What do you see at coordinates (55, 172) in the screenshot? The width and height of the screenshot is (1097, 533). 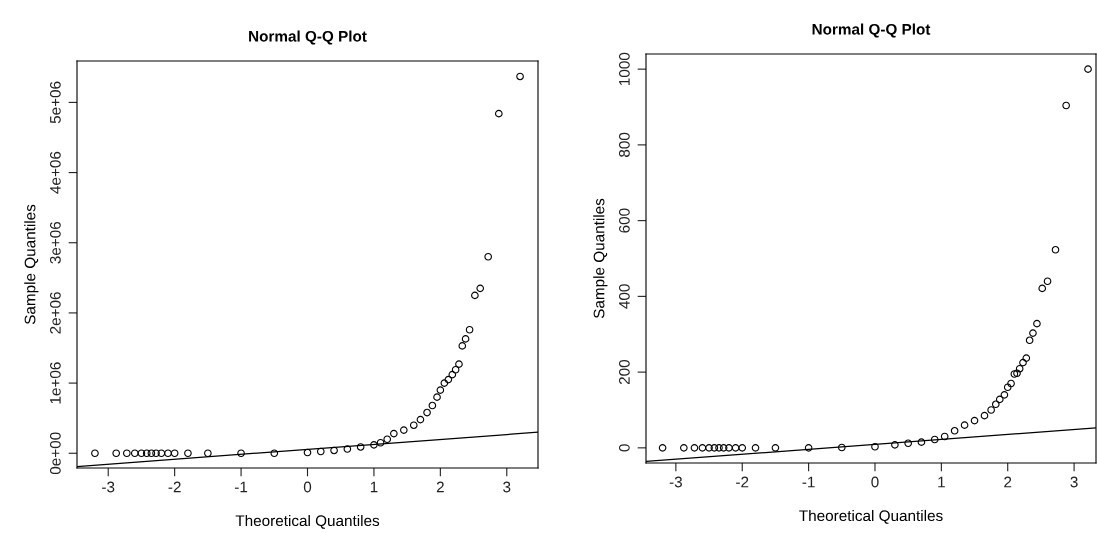 I see `y-tick-label: 4e+06` at bounding box center [55, 172].